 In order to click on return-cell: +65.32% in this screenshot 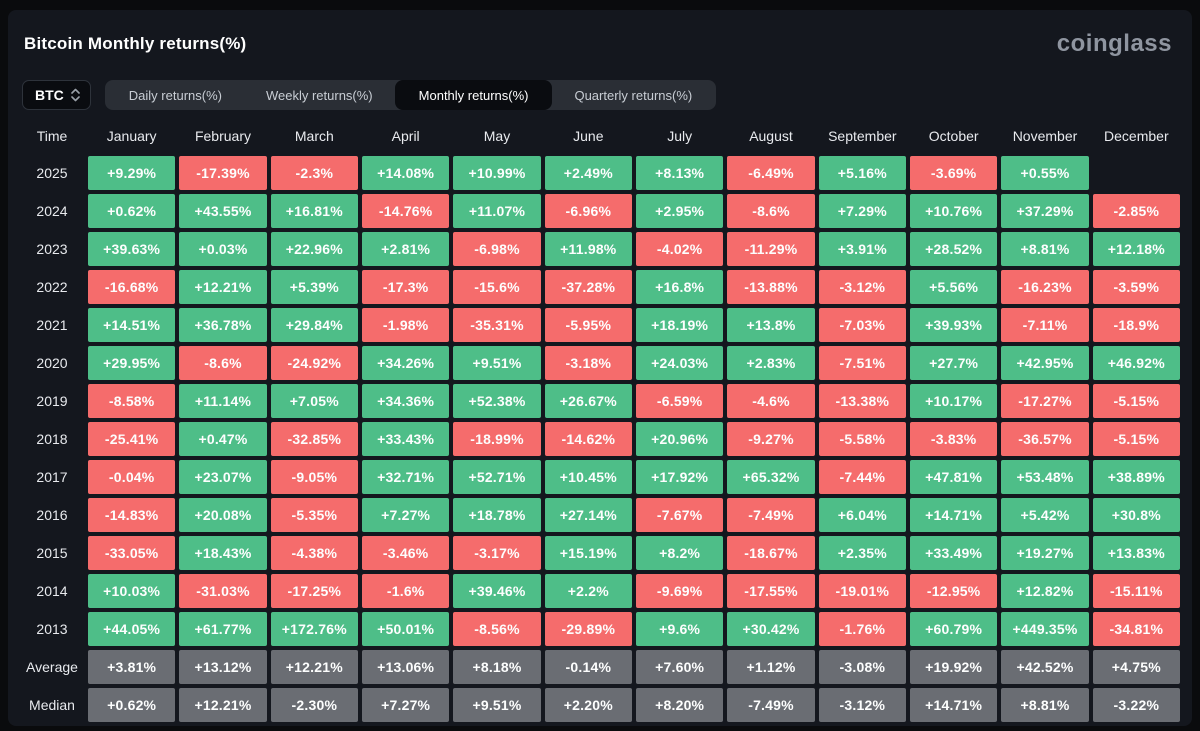, I will do `click(771, 477)`.